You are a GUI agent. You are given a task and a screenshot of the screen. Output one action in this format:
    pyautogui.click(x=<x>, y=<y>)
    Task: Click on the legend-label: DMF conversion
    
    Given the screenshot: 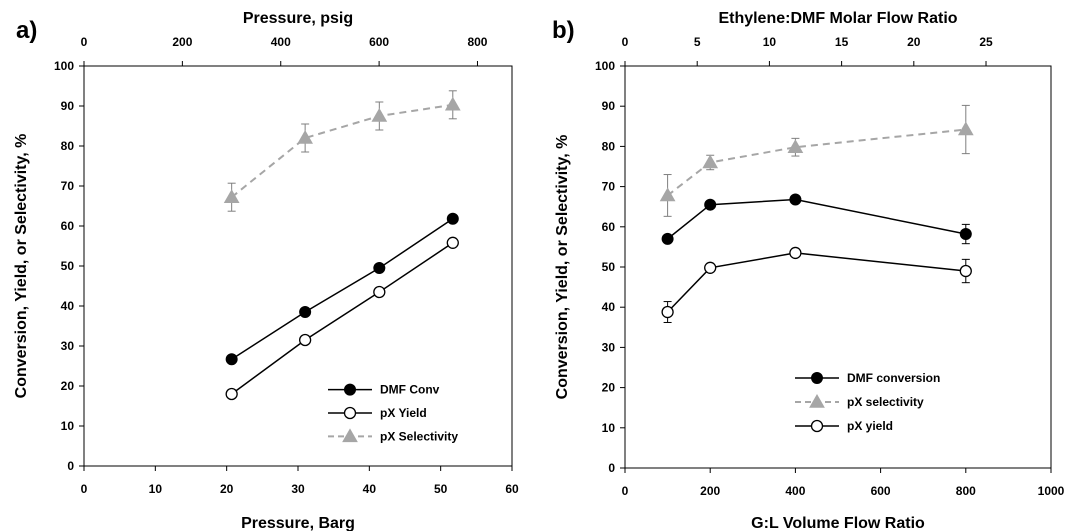 What is the action you would take?
    pyautogui.click(x=893, y=378)
    